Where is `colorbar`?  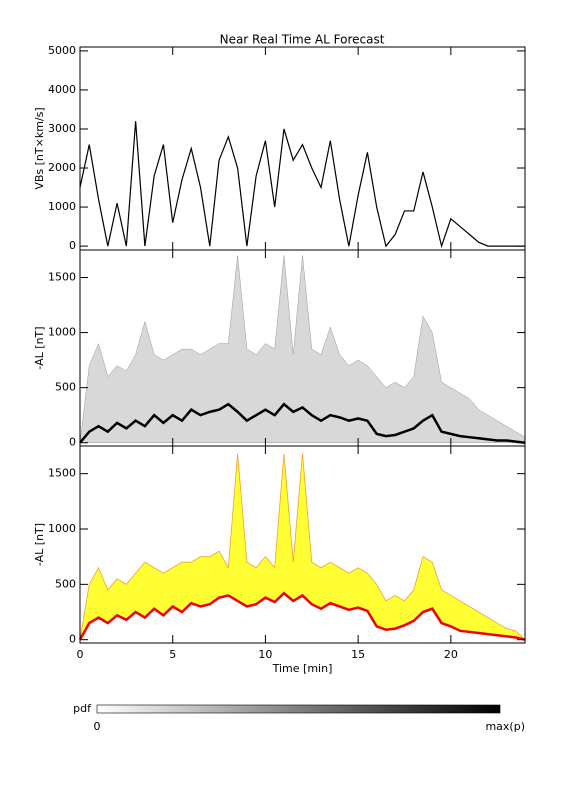 colorbar is located at coordinates (298, 709).